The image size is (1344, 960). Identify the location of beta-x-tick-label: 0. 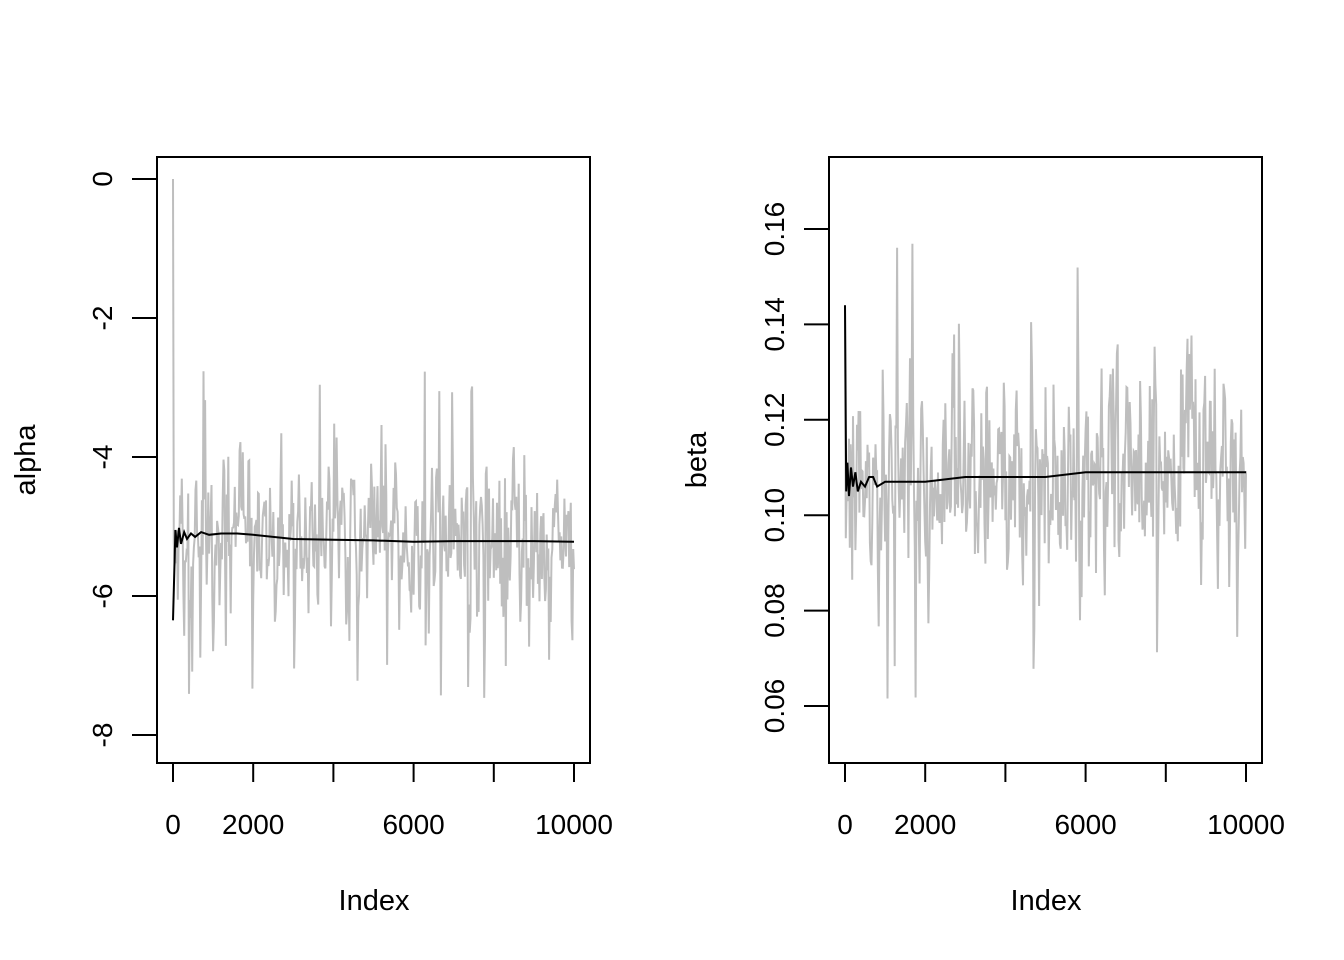
(845, 824).